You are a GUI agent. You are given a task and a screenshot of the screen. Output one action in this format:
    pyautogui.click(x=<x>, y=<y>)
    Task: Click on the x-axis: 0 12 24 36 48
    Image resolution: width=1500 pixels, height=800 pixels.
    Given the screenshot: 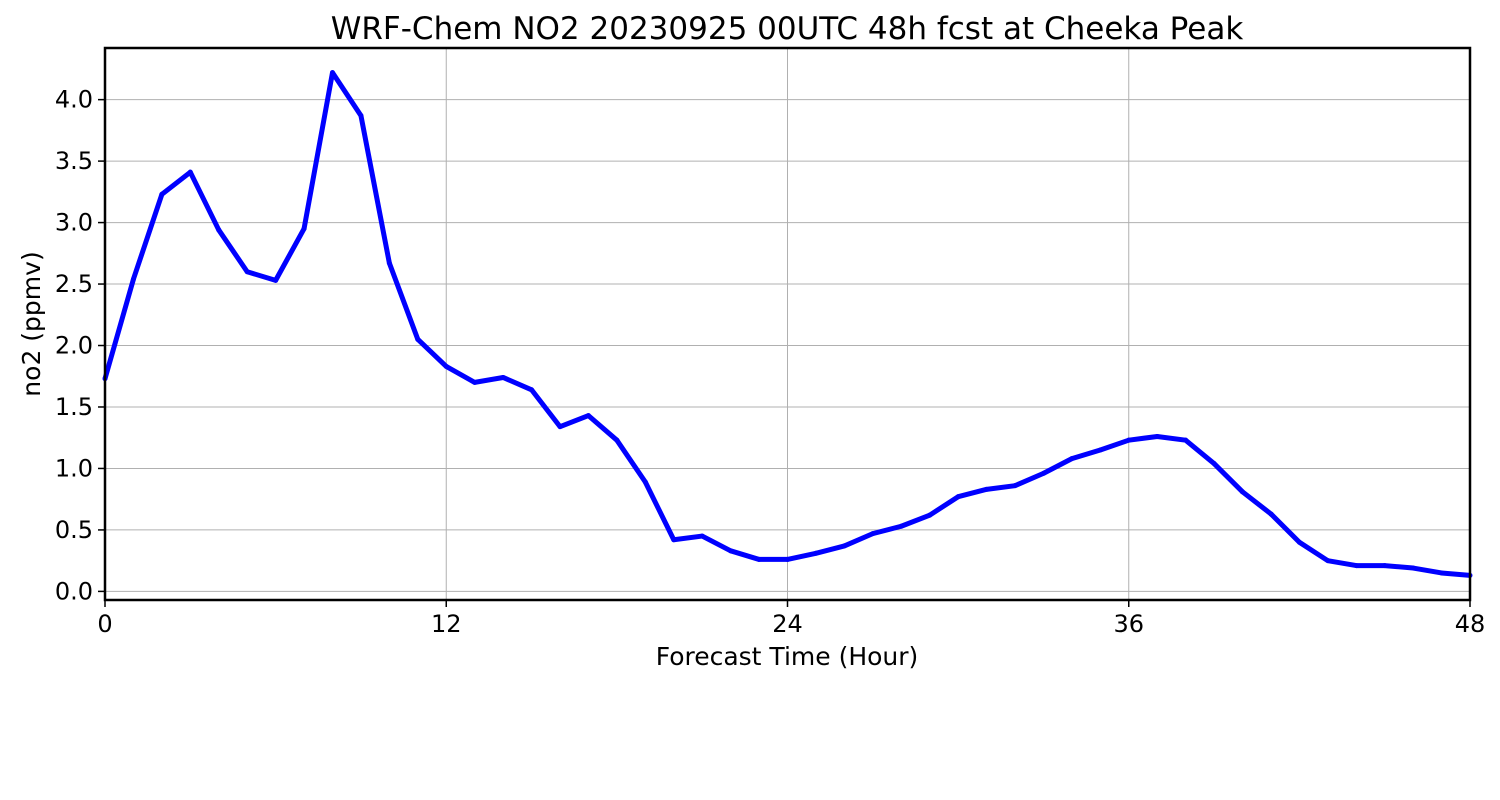 What is the action you would take?
    pyautogui.click(x=791, y=619)
    